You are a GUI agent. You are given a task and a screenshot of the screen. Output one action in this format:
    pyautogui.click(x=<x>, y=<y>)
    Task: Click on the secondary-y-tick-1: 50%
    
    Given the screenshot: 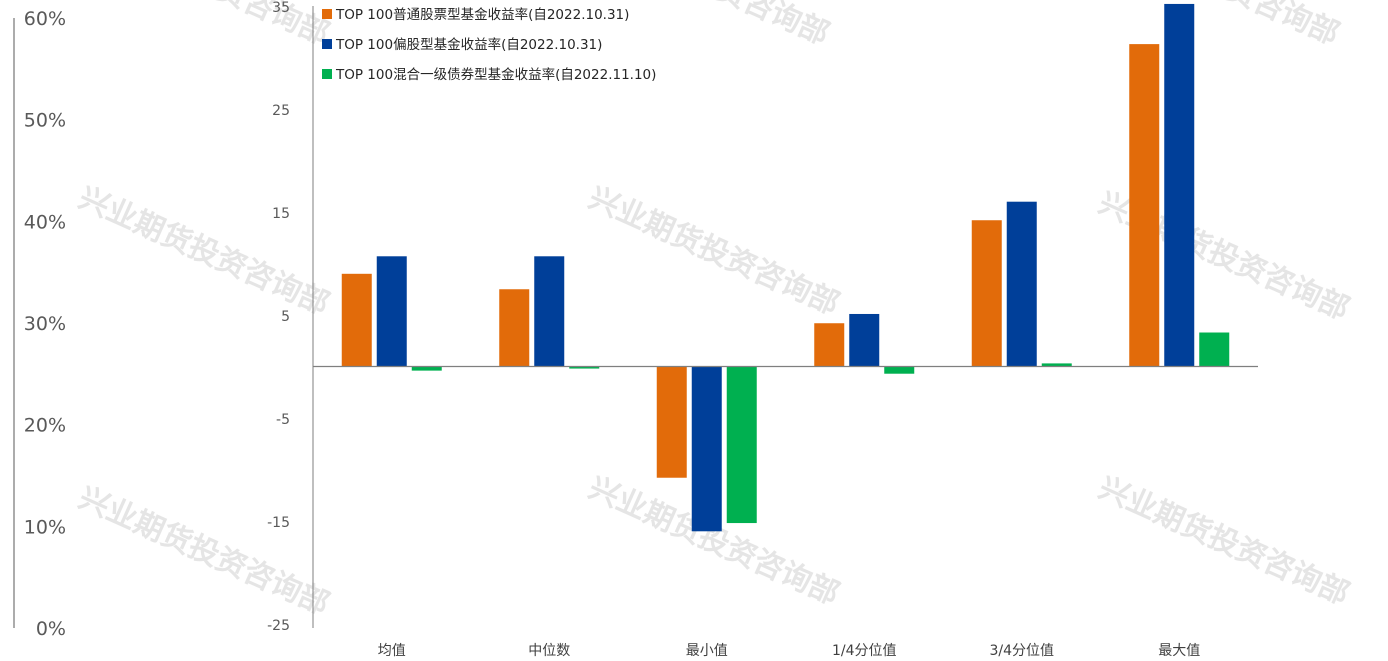 What is the action you would take?
    pyautogui.click(x=45, y=121)
    